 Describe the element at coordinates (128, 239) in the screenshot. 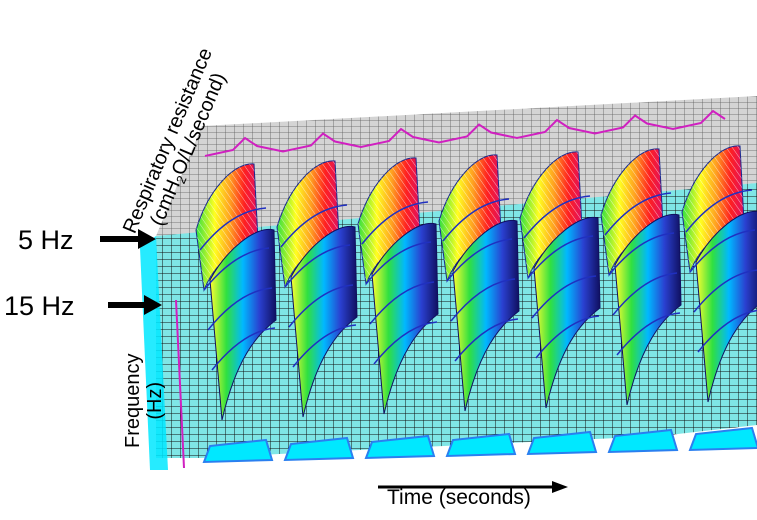

I see `arrow-5hz` at that location.